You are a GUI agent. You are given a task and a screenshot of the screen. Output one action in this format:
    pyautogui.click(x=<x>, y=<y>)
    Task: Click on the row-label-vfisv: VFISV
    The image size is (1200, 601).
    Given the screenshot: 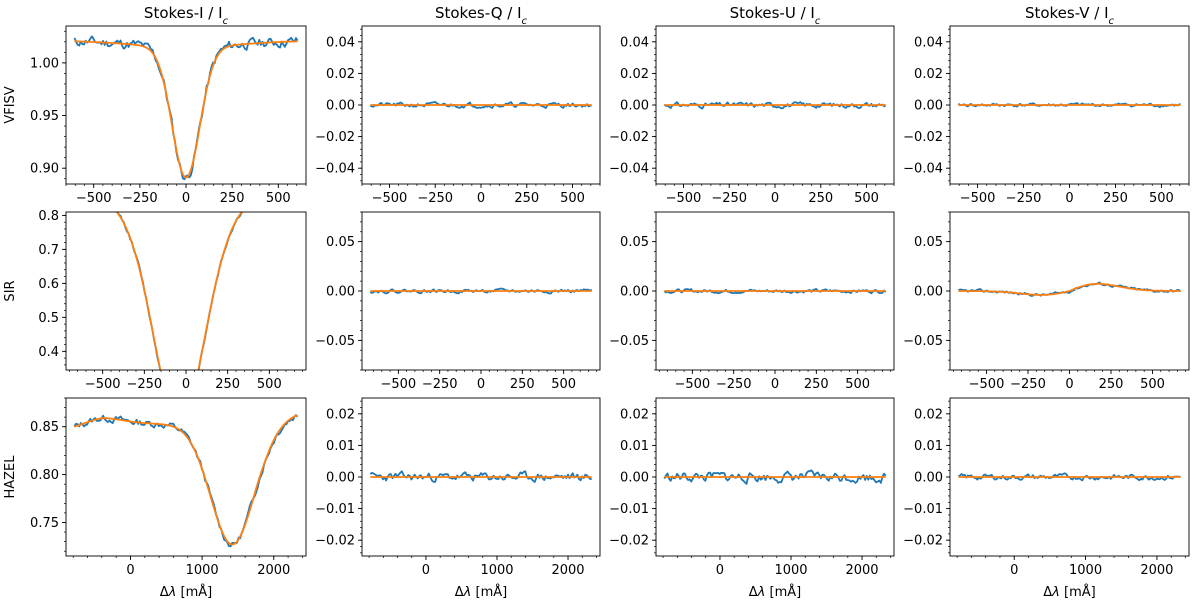 What is the action you would take?
    pyautogui.click(x=10, y=104)
    